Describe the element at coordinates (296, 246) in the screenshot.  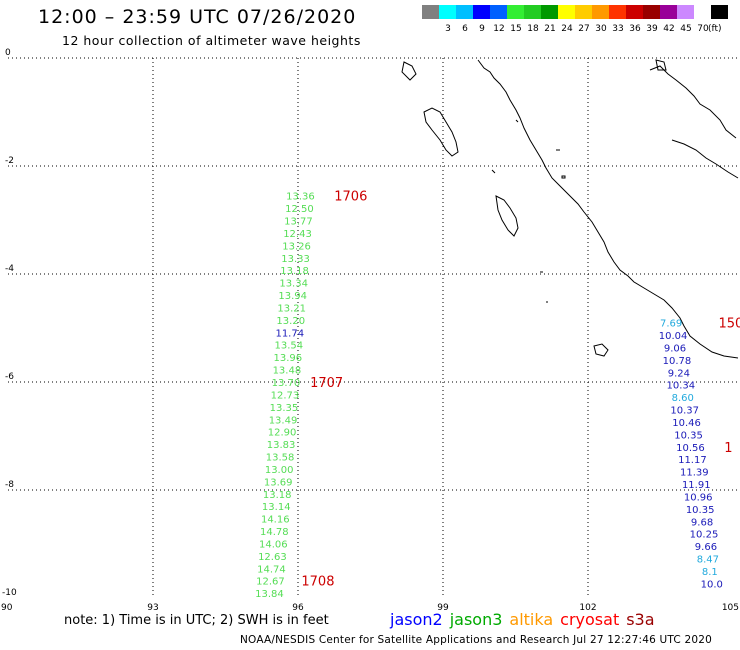
I see `swh-value-label: 13.26` at that location.